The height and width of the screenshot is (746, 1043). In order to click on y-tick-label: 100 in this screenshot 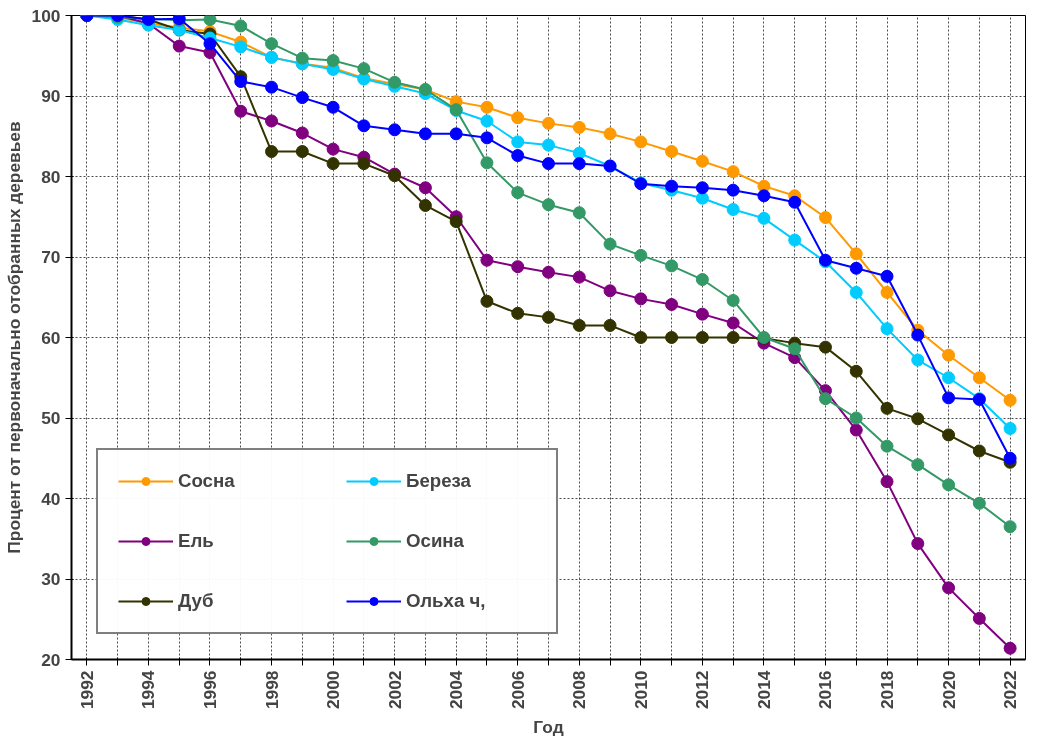, I will do `click(46, 15)`.